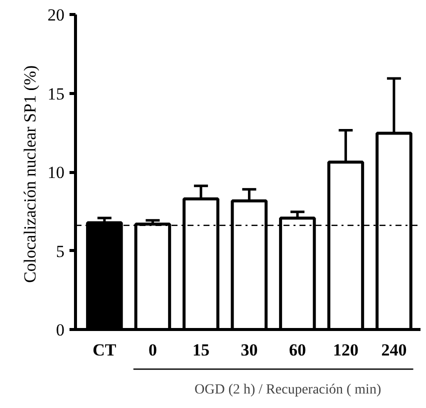 The width and height of the screenshot is (426, 408). I want to click on x-tick-label: 0, so click(152, 350).